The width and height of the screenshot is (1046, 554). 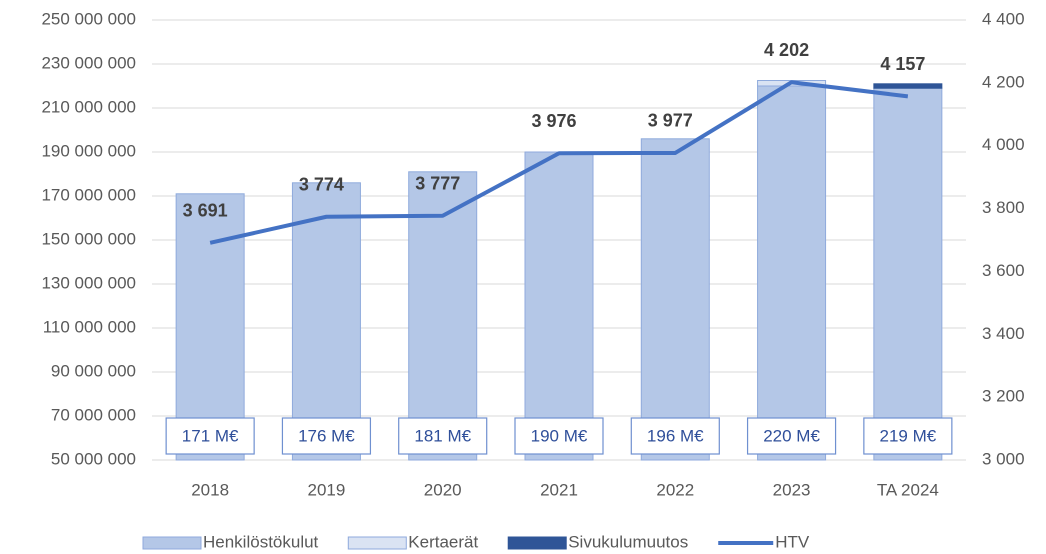 I want to click on y2-tick-label: 3 000, so click(x=1003, y=458).